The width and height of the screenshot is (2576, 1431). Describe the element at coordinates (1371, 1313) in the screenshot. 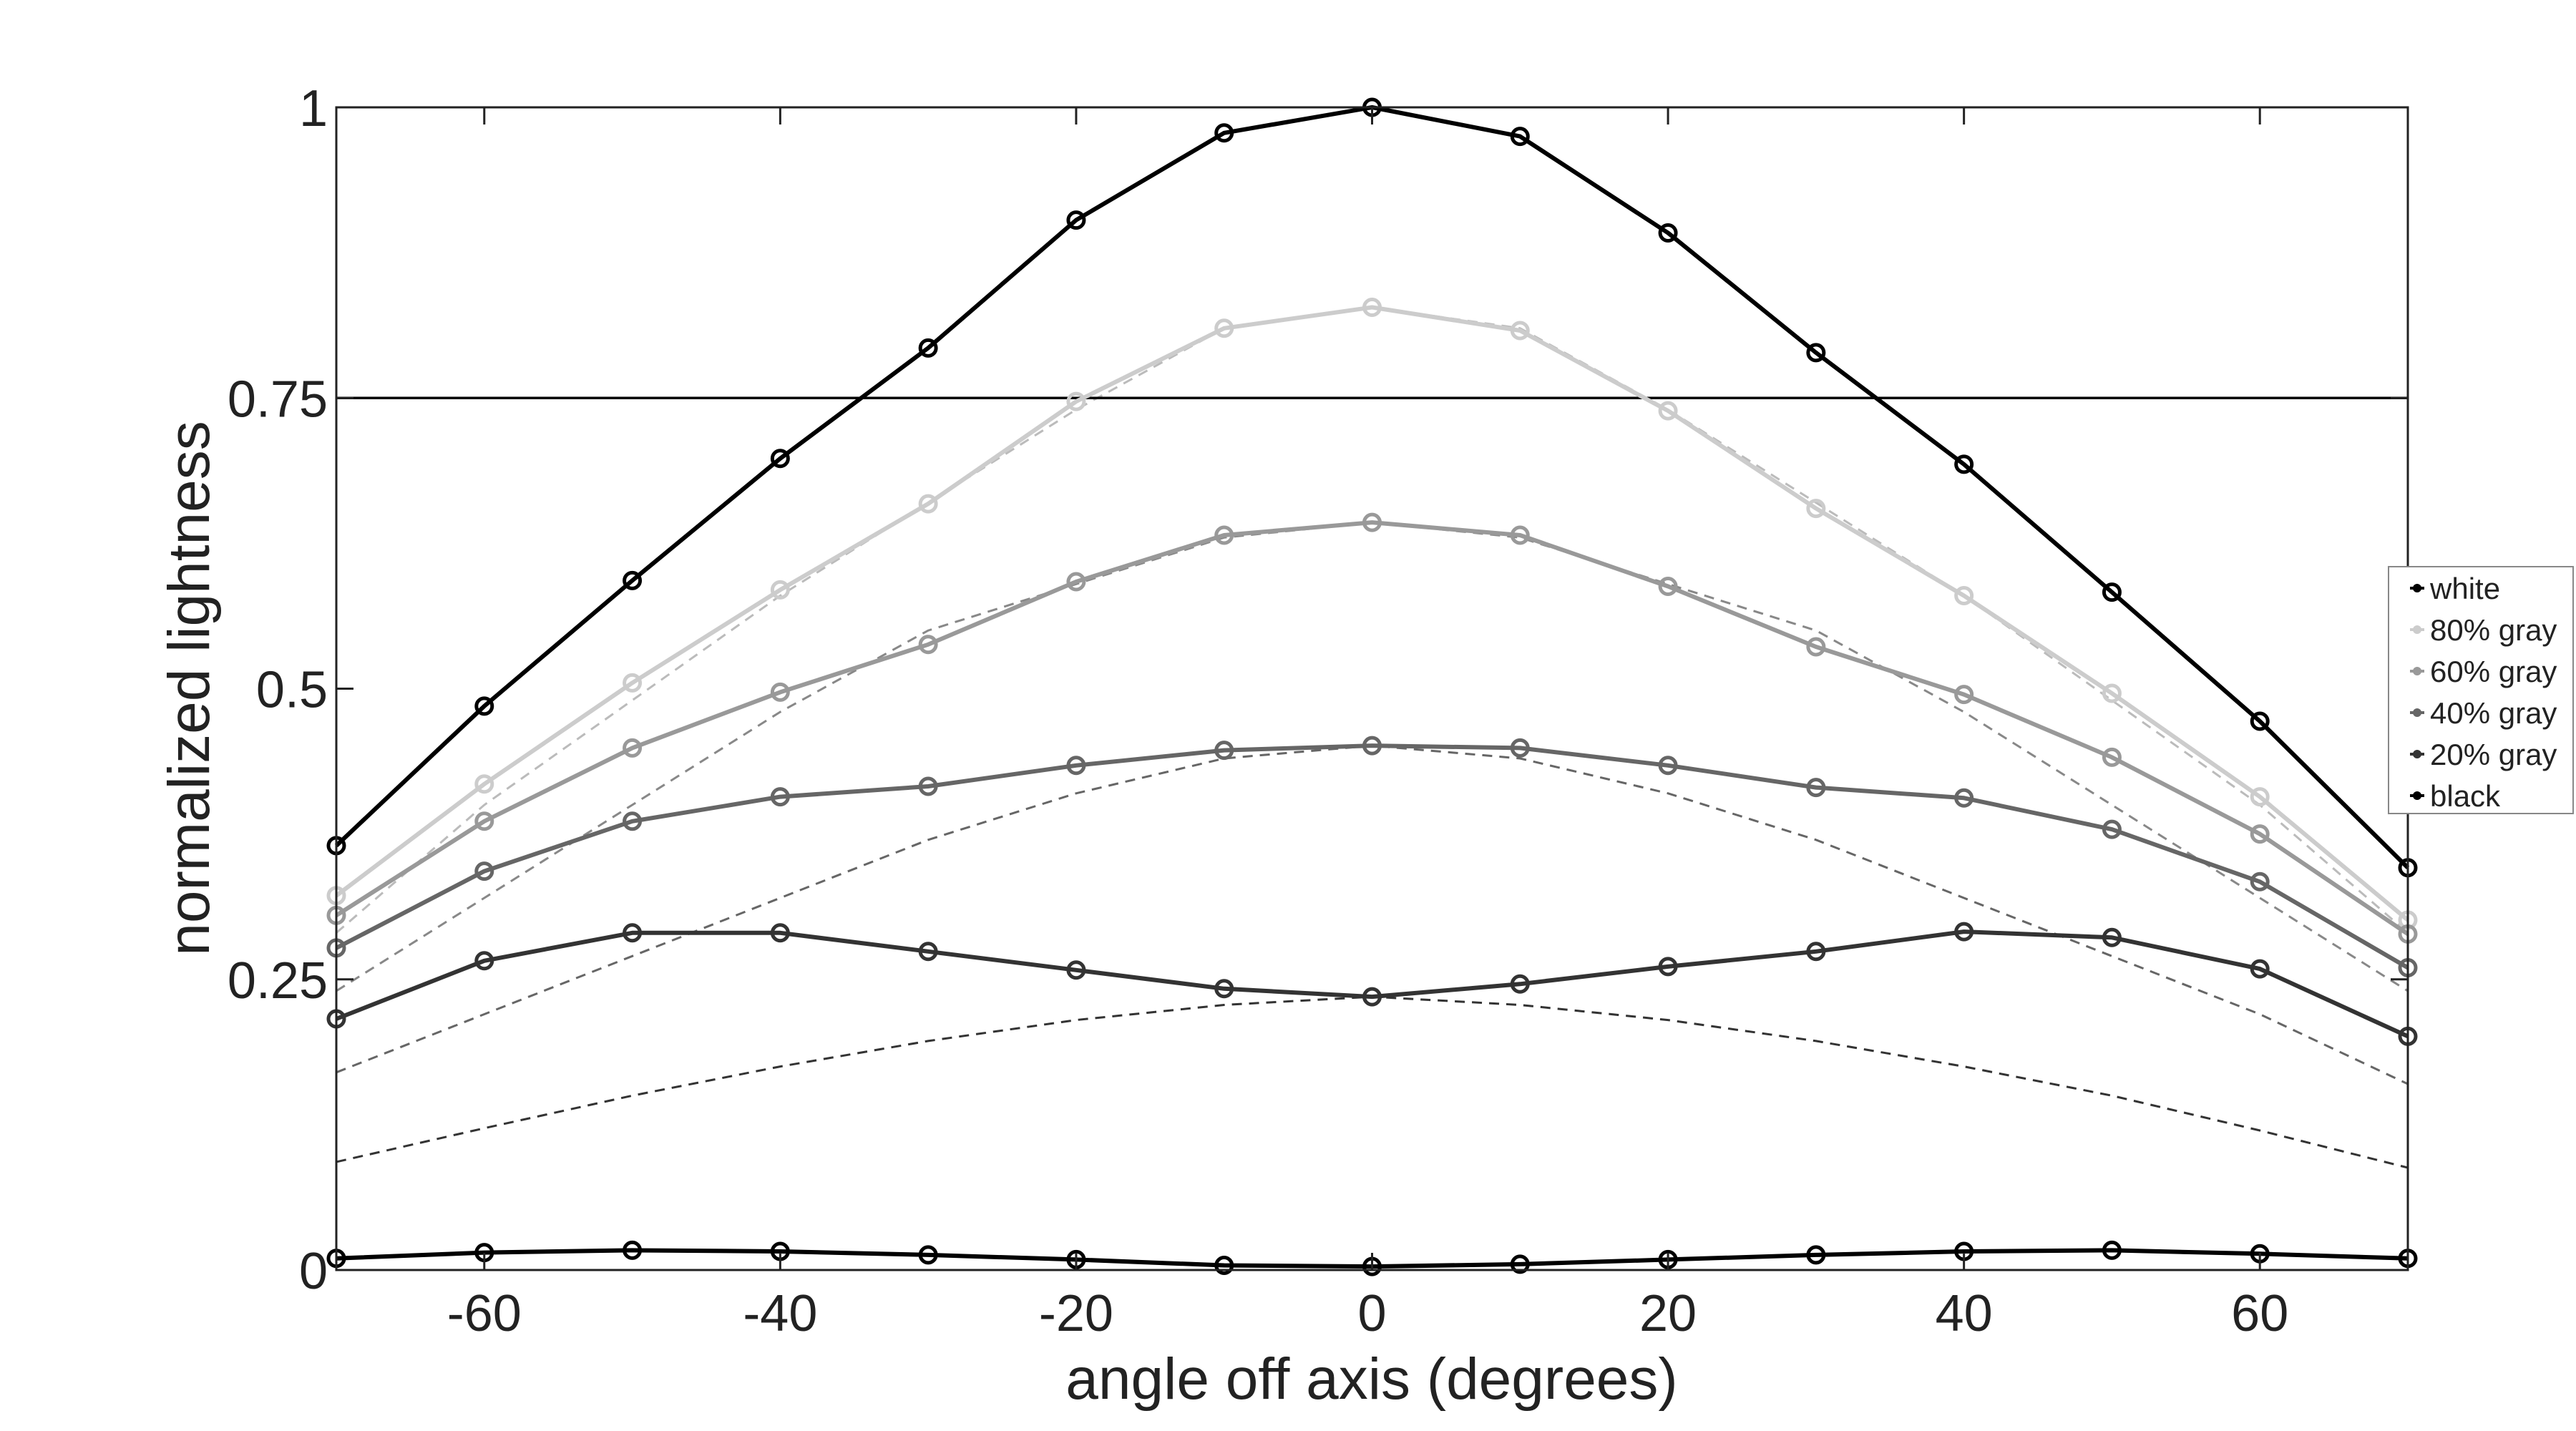

I see `x-tick-label: 0` at that location.